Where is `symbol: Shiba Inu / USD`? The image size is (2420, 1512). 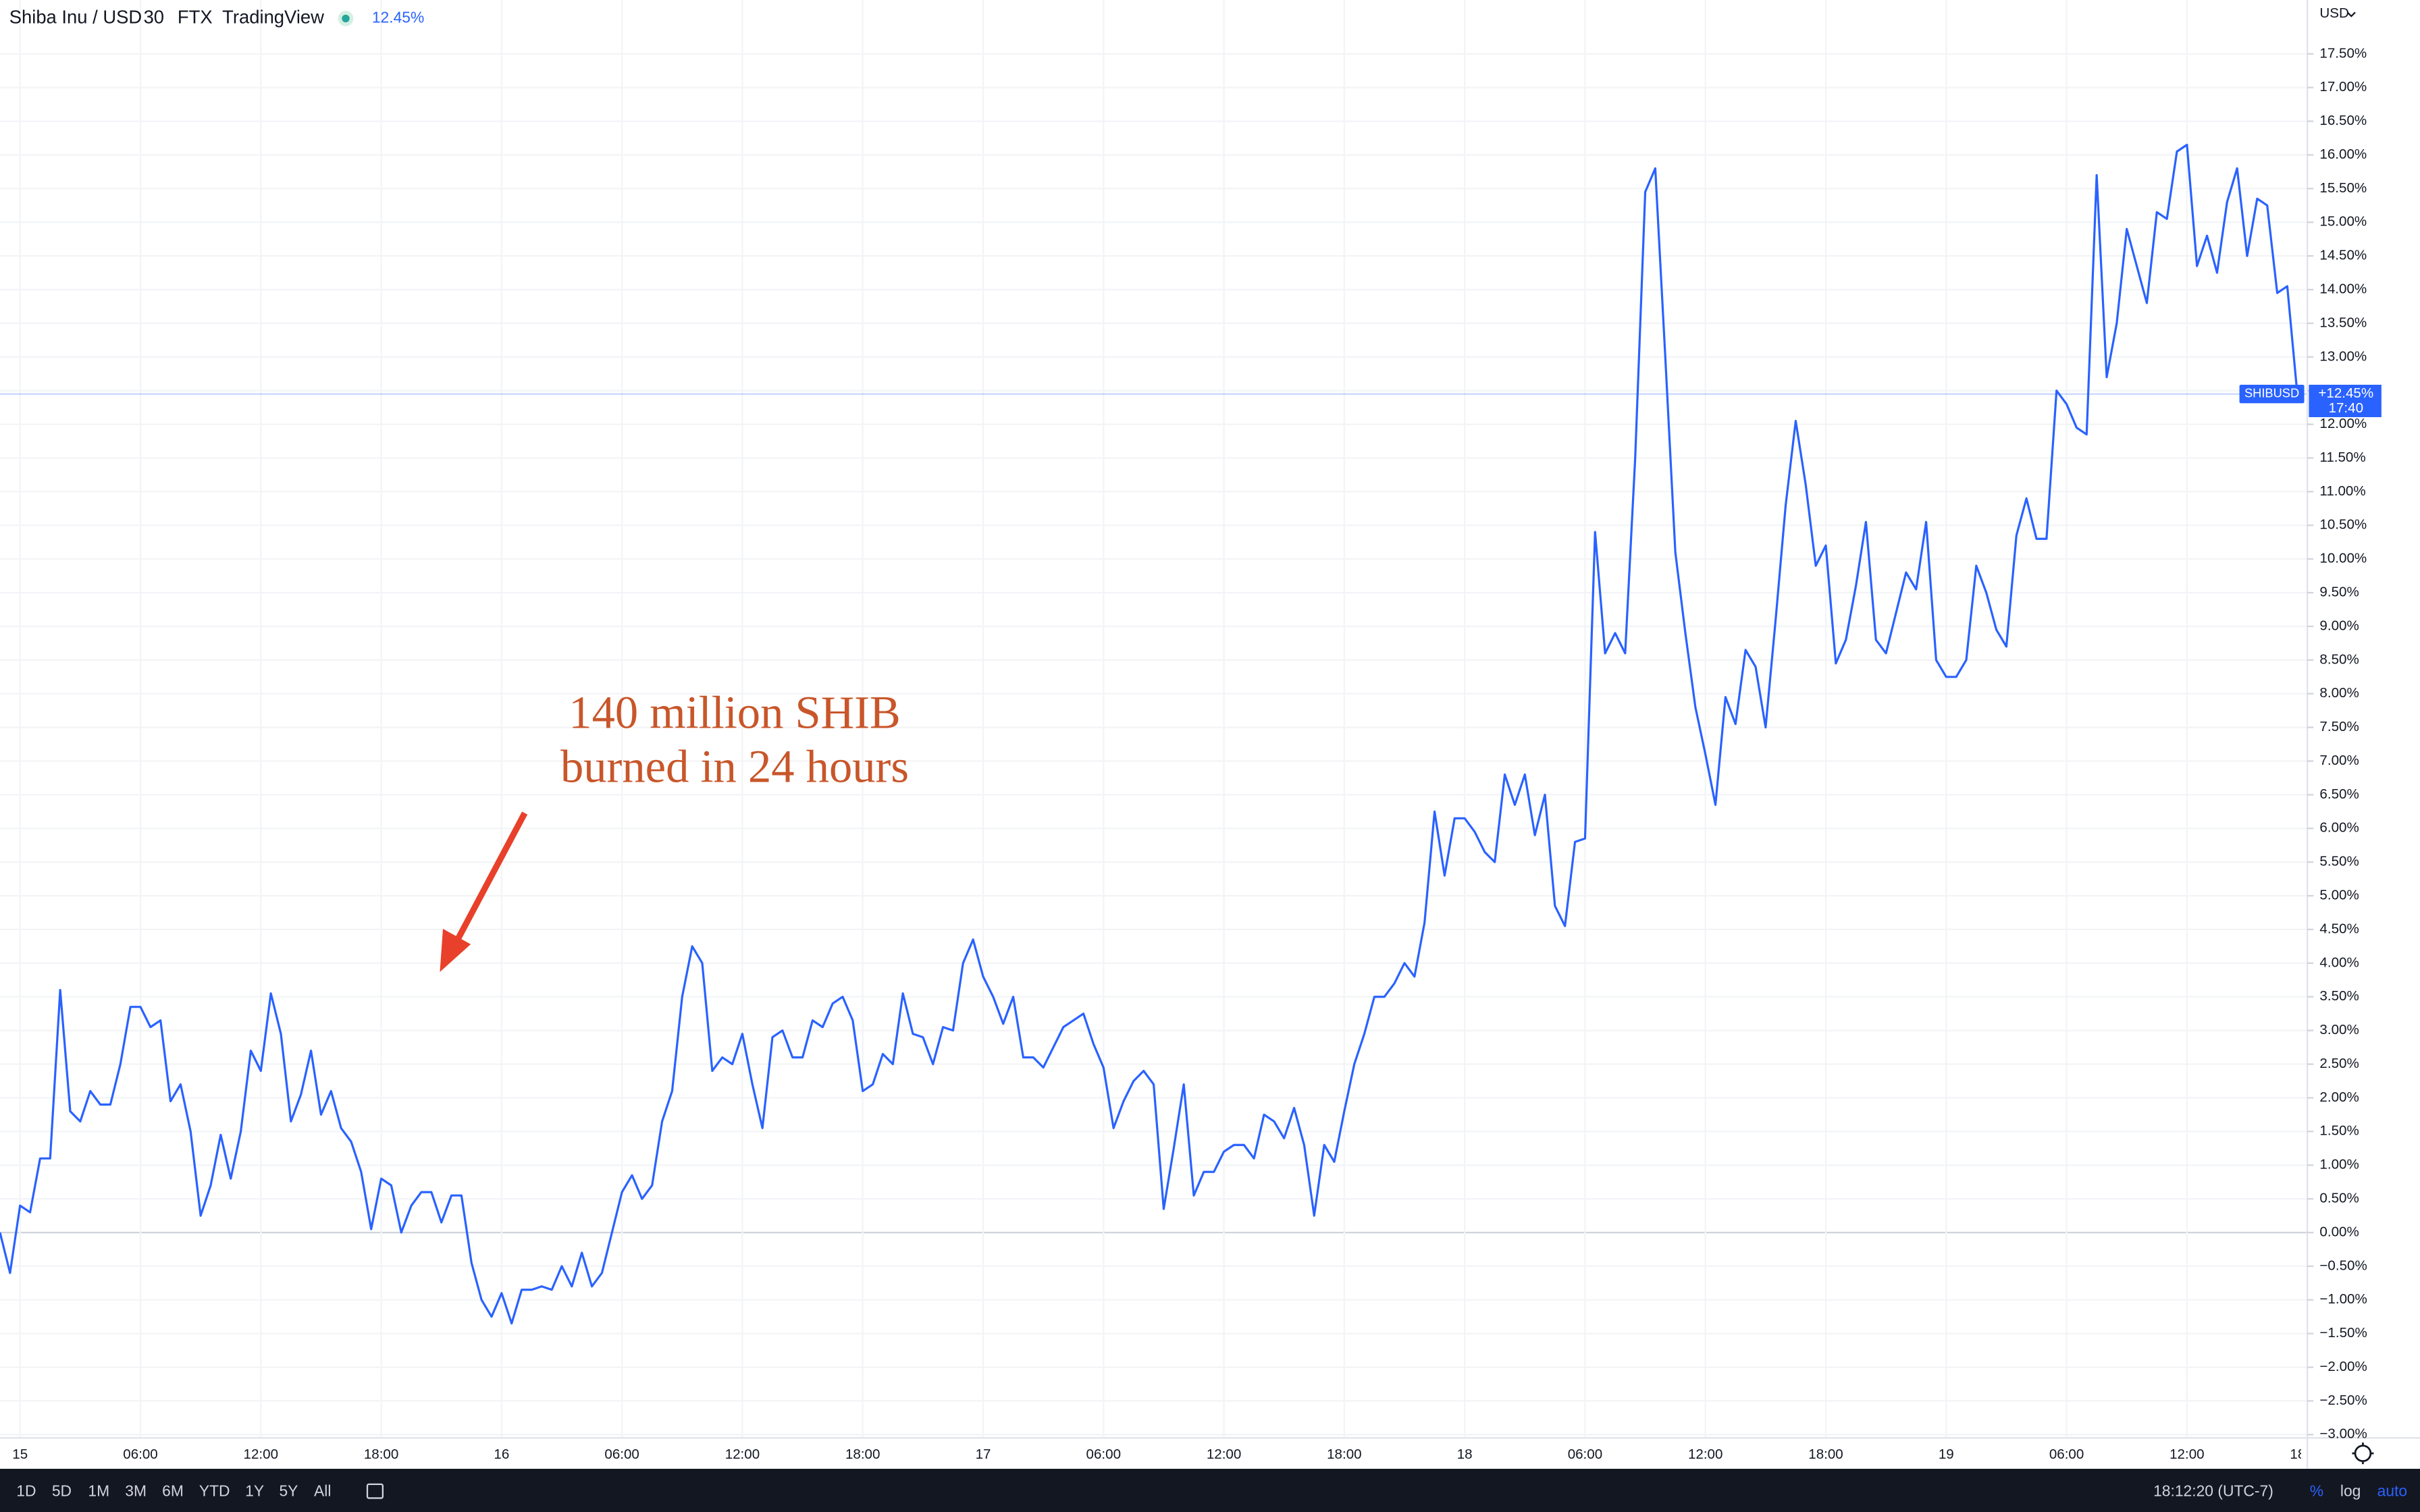 symbol: Shiba Inu / USD is located at coordinates (75, 17).